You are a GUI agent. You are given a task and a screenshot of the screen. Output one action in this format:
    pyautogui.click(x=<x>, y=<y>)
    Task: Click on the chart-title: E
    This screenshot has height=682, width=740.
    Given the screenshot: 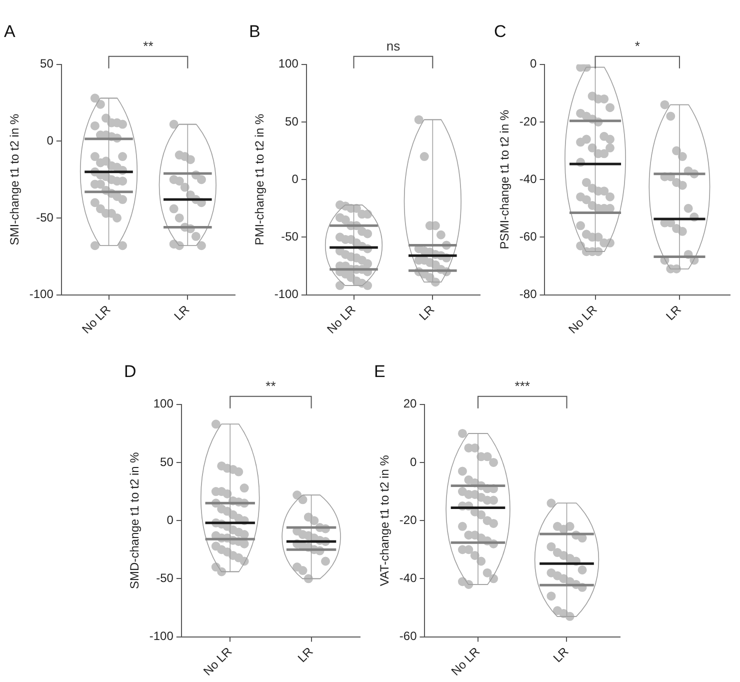 What is the action you would take?
    pyautogui.click(x=380, y=371)
    